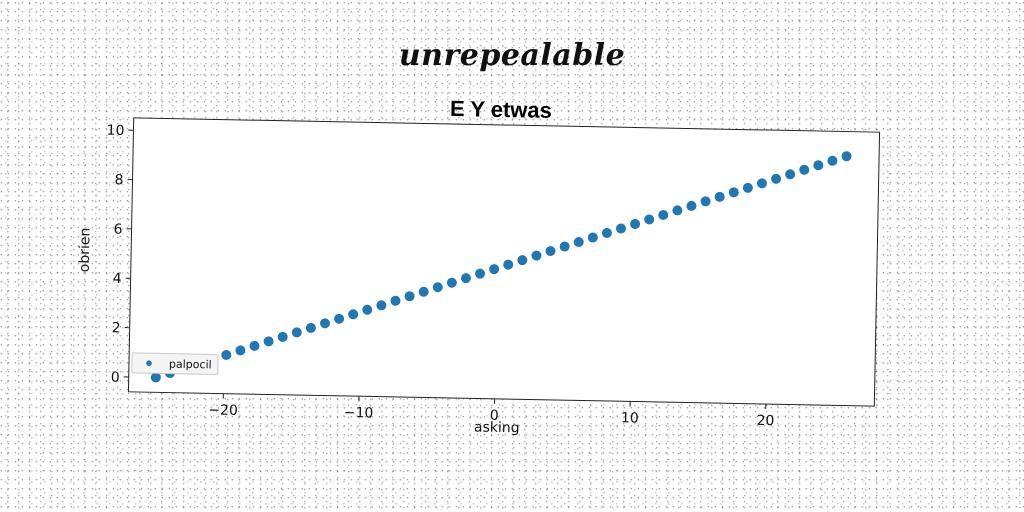  I want to click on legend-box, so click(175, 363).